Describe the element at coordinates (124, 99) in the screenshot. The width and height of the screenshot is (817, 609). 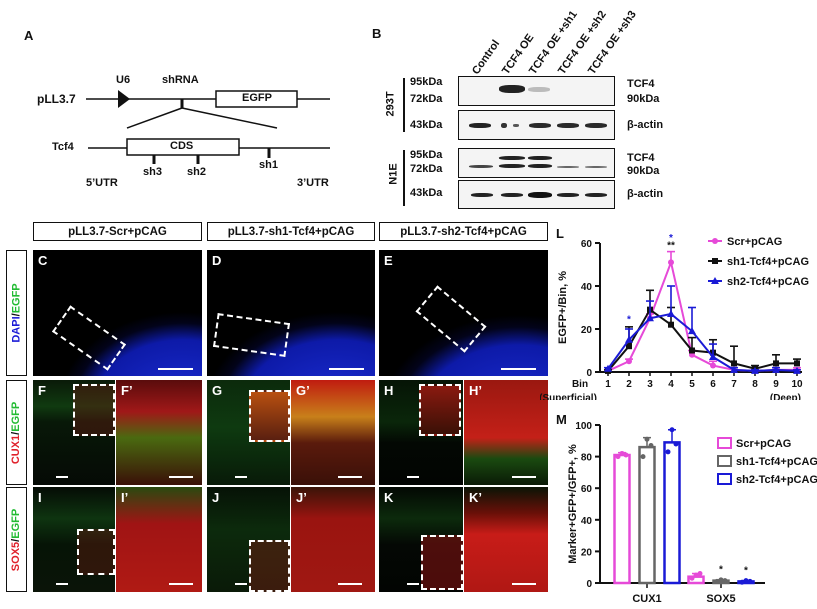
I see `u6-promoter-icon` at that location.